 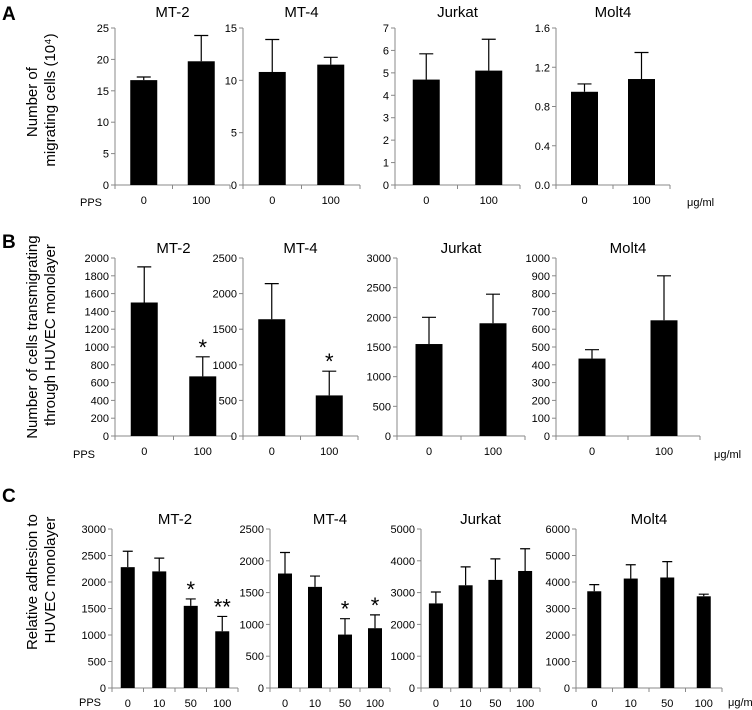 What do you see at coordinates (223, 606) in the screenshot?
I see `significance-marker: **` at bounding box center [223, 606].